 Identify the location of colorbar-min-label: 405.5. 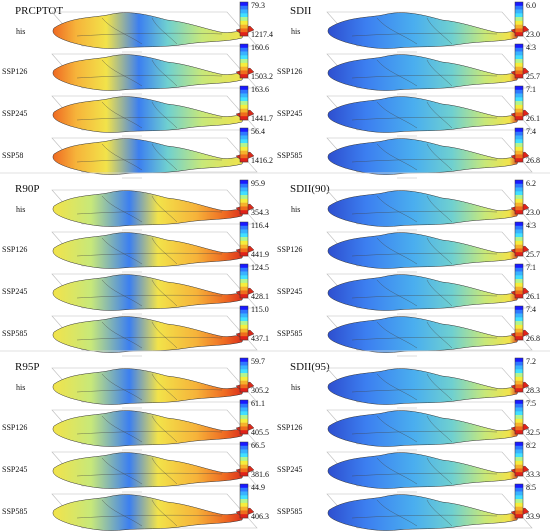
(260, 432).